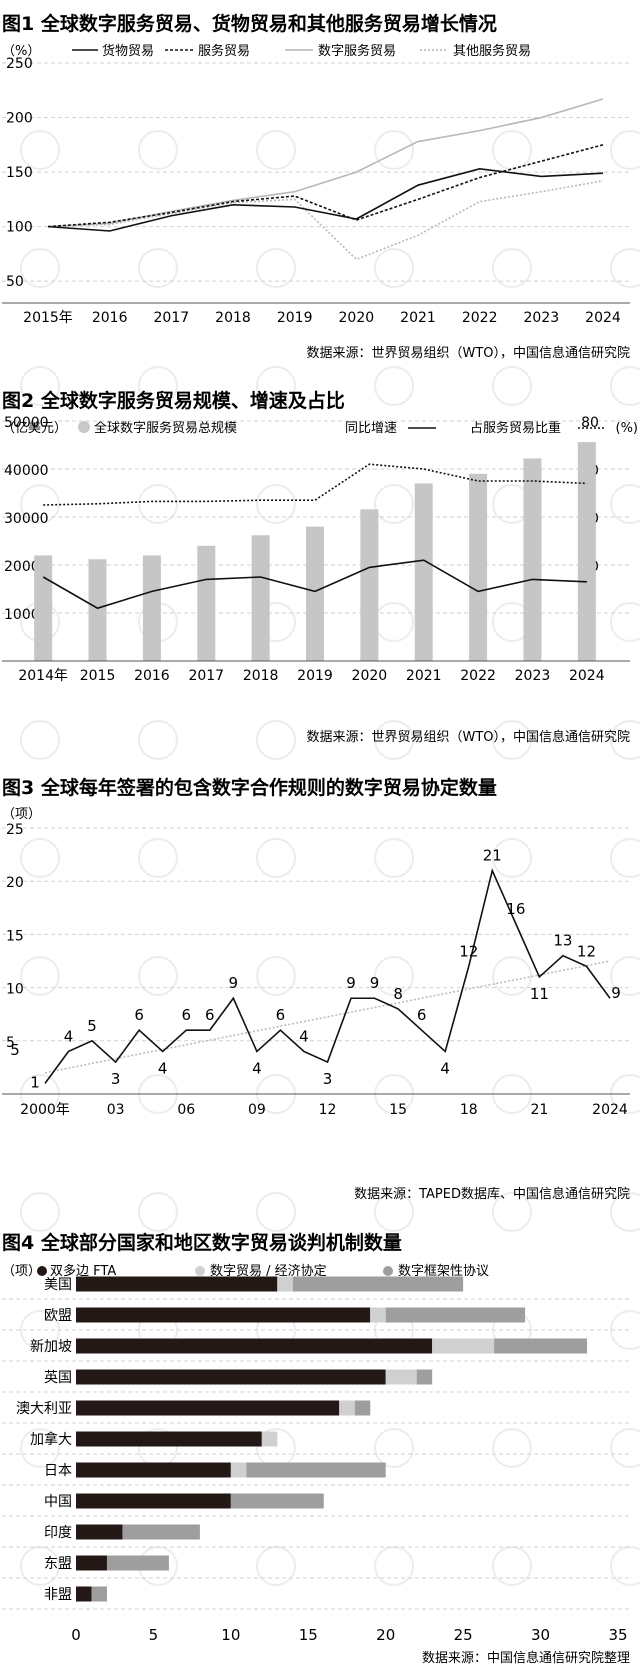 The width and height of the screenshot is (640, 1675). Describe the element at coordinates (478, 676) in the screenshot. I see `x-tick-label: 2022` at that location.